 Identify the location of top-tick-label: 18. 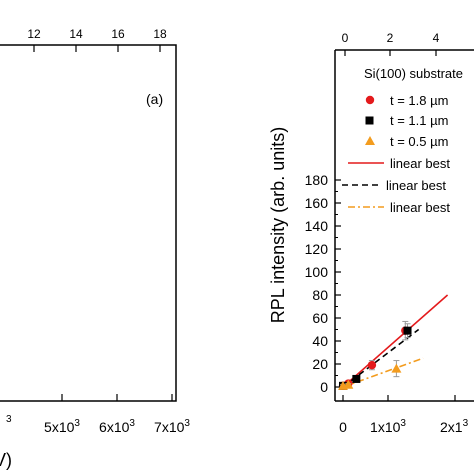
(160, 34).